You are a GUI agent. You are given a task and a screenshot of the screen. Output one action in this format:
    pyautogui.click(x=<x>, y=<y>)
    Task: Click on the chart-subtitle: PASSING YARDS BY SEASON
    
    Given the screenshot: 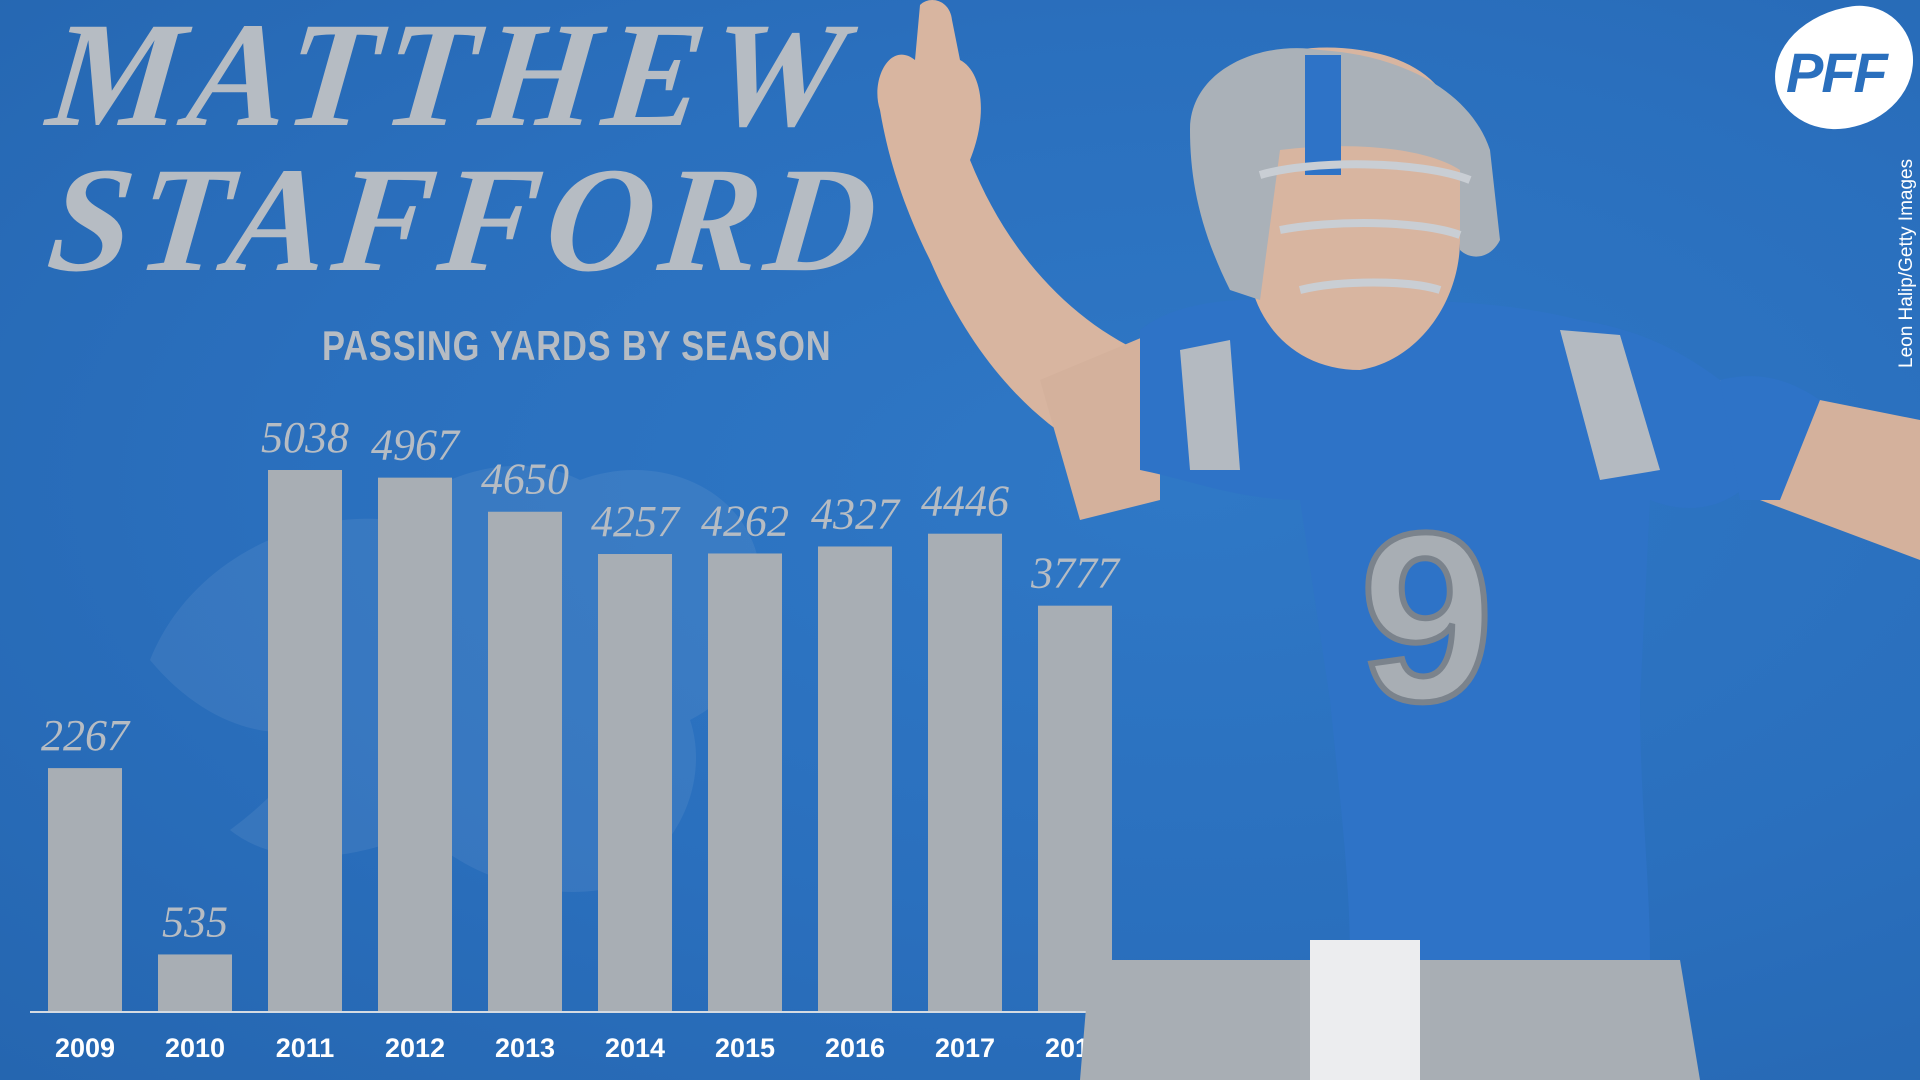 What is the action you would take?
    pyautogui.click(x=577, y=345)
    